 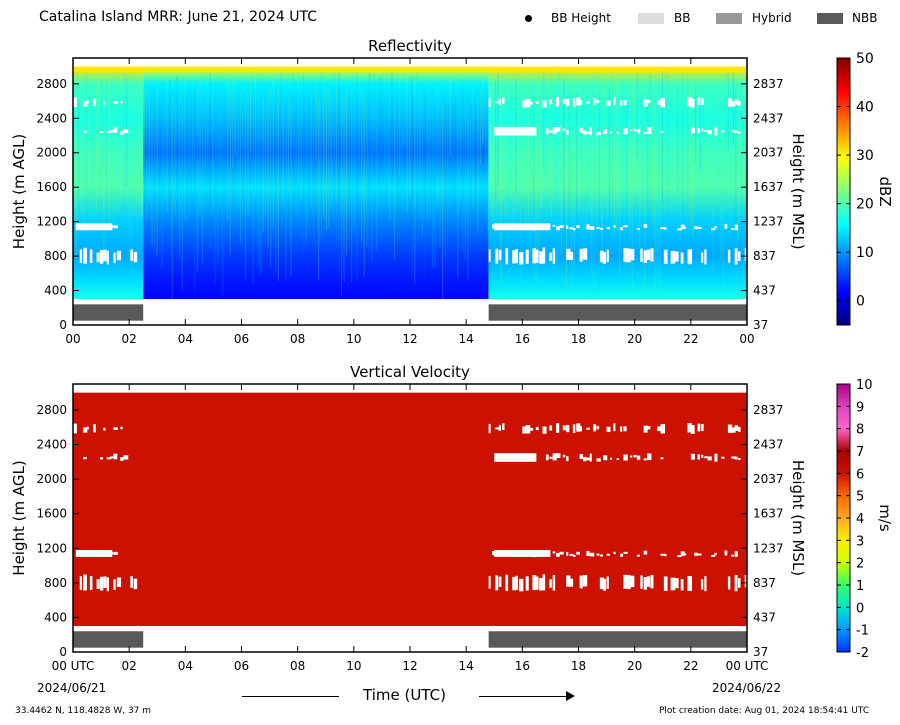 What do you see at coordinates (290, 696) in the screenshot?
I see `arrow-line-left` at bounding box center [290, 696].